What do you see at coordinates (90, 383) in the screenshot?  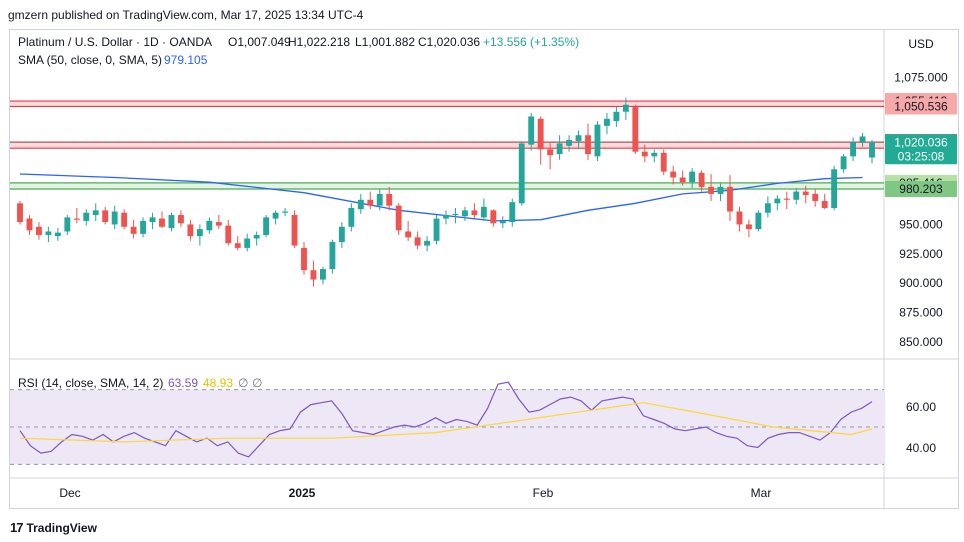 I see `rsi-legend-label: RSI (14, close, SMA, 14, 2)` at bounding box center [90, 383].